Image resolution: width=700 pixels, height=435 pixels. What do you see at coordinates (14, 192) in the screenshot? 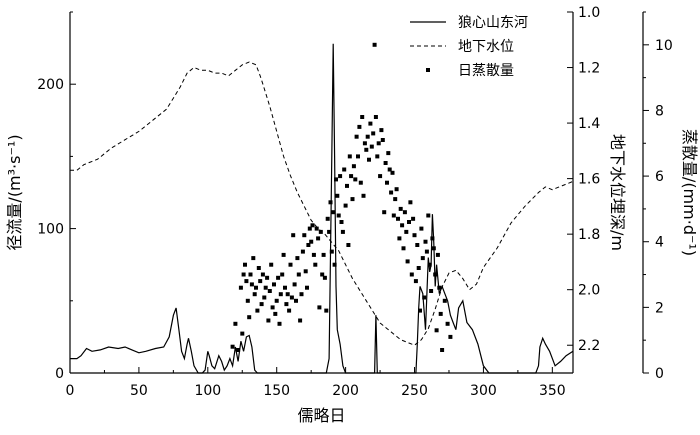
I see `y-left-axis-title: 径流量/(m³·s⁻¹)` at bounding box center [14, 192].